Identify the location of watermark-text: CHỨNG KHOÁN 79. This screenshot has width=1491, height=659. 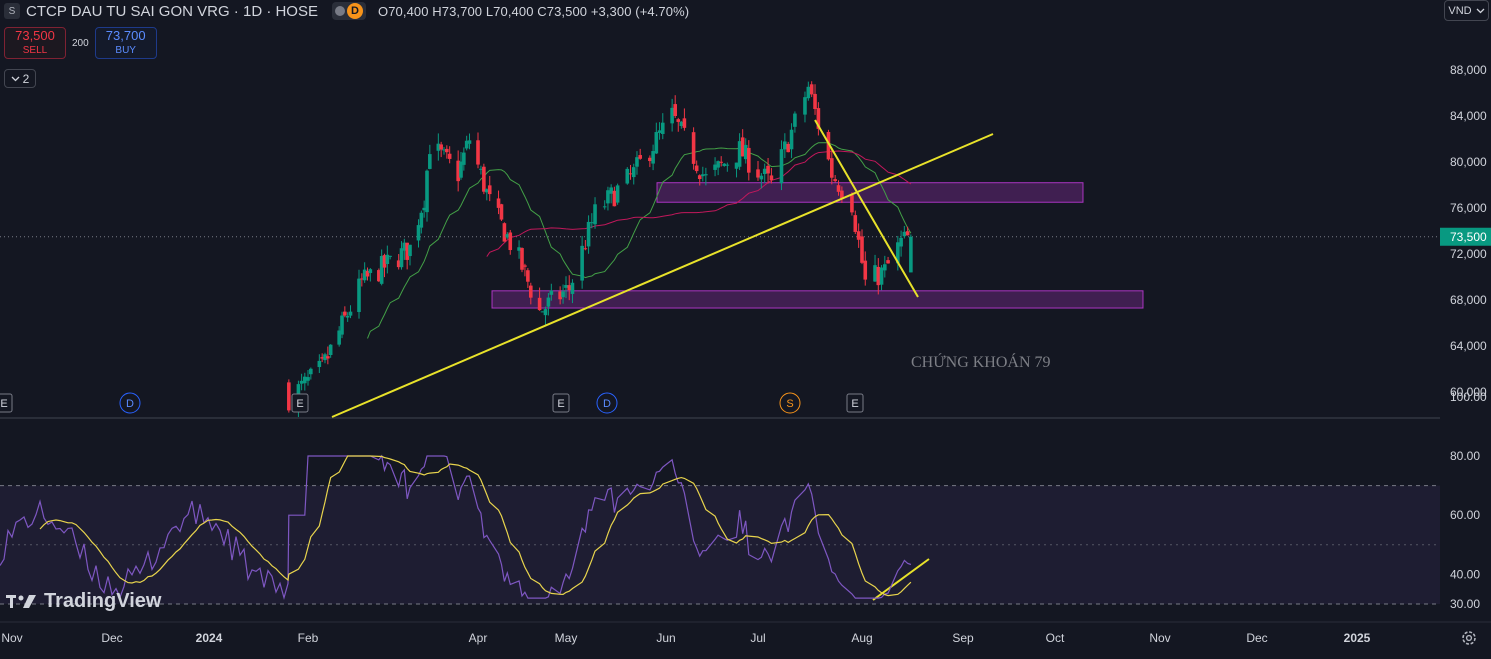
(981, 361).